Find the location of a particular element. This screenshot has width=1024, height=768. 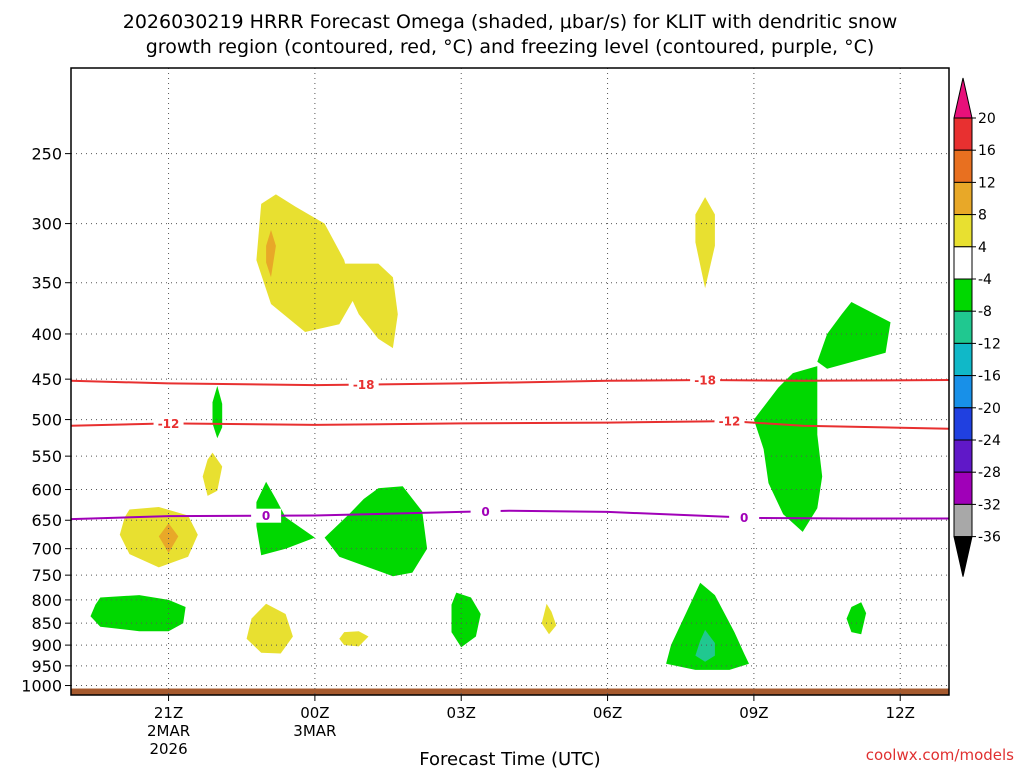

terrain-fill is located at coordinates (510, 691).